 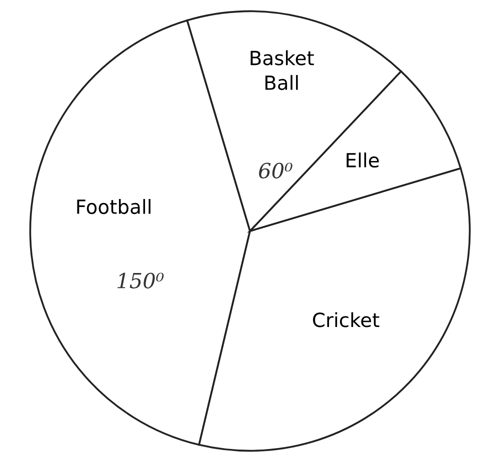 What do you see at coordinates (275, 170) in the screenshot?
I see `data-label: 60⁰` at bounding box center [275, 170].